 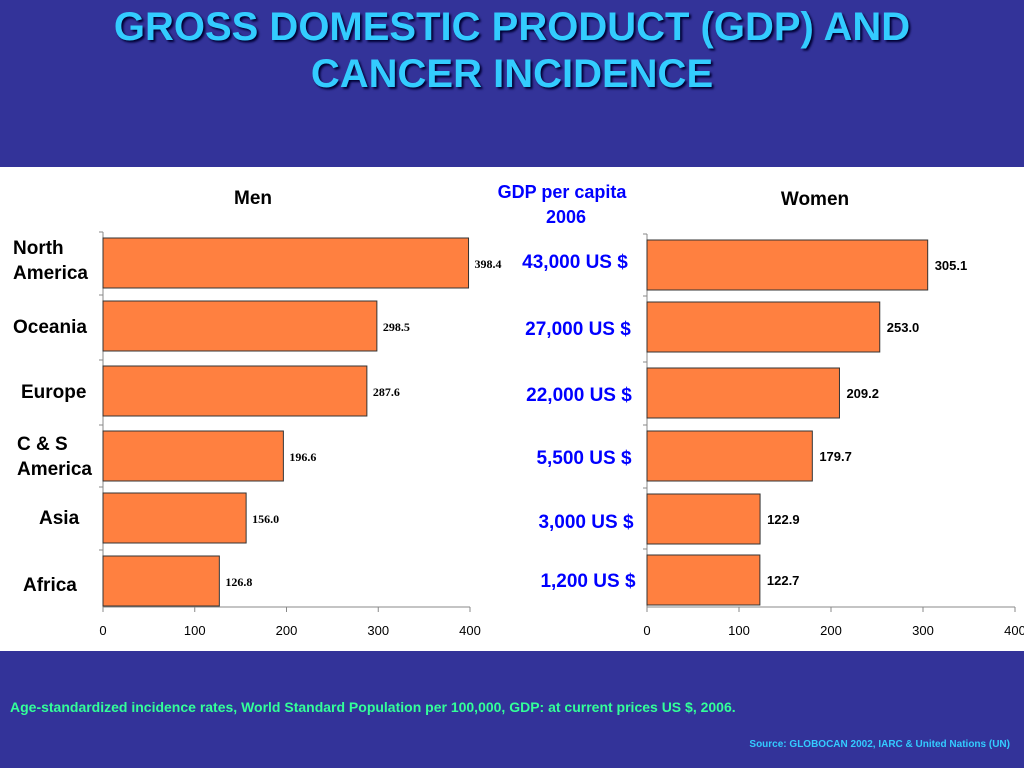 I want to click on men-value-label-europe: 287.6, so click(x=386, y=392).